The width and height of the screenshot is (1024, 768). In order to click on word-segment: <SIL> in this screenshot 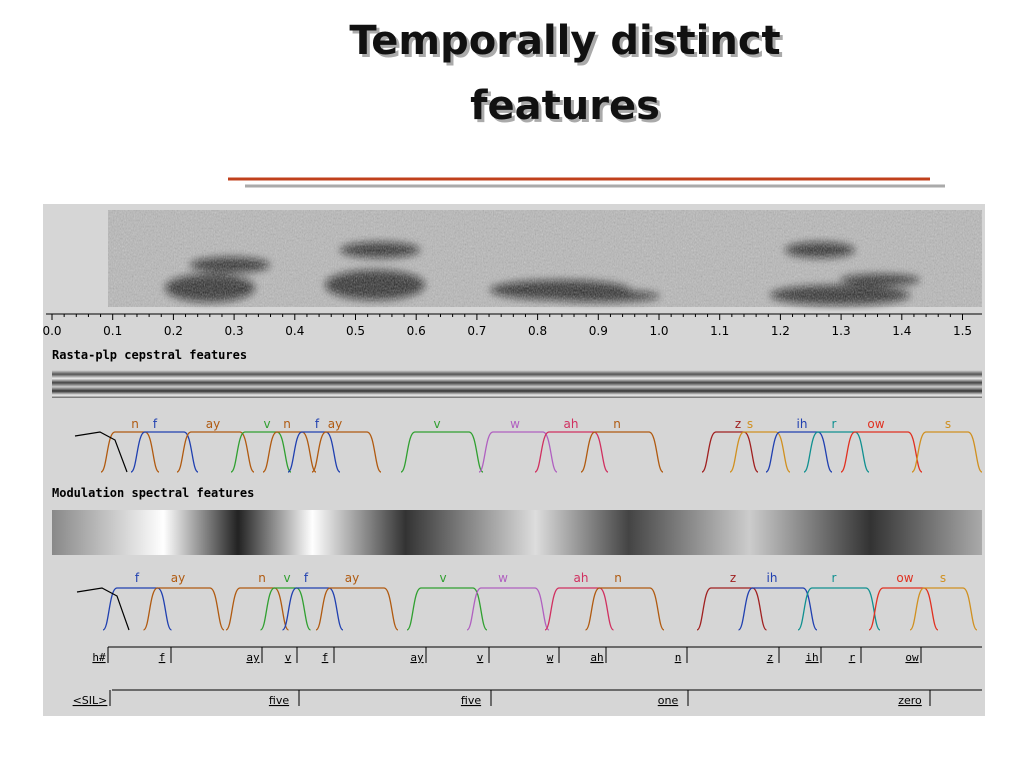, I will do `click(90, 700)`.